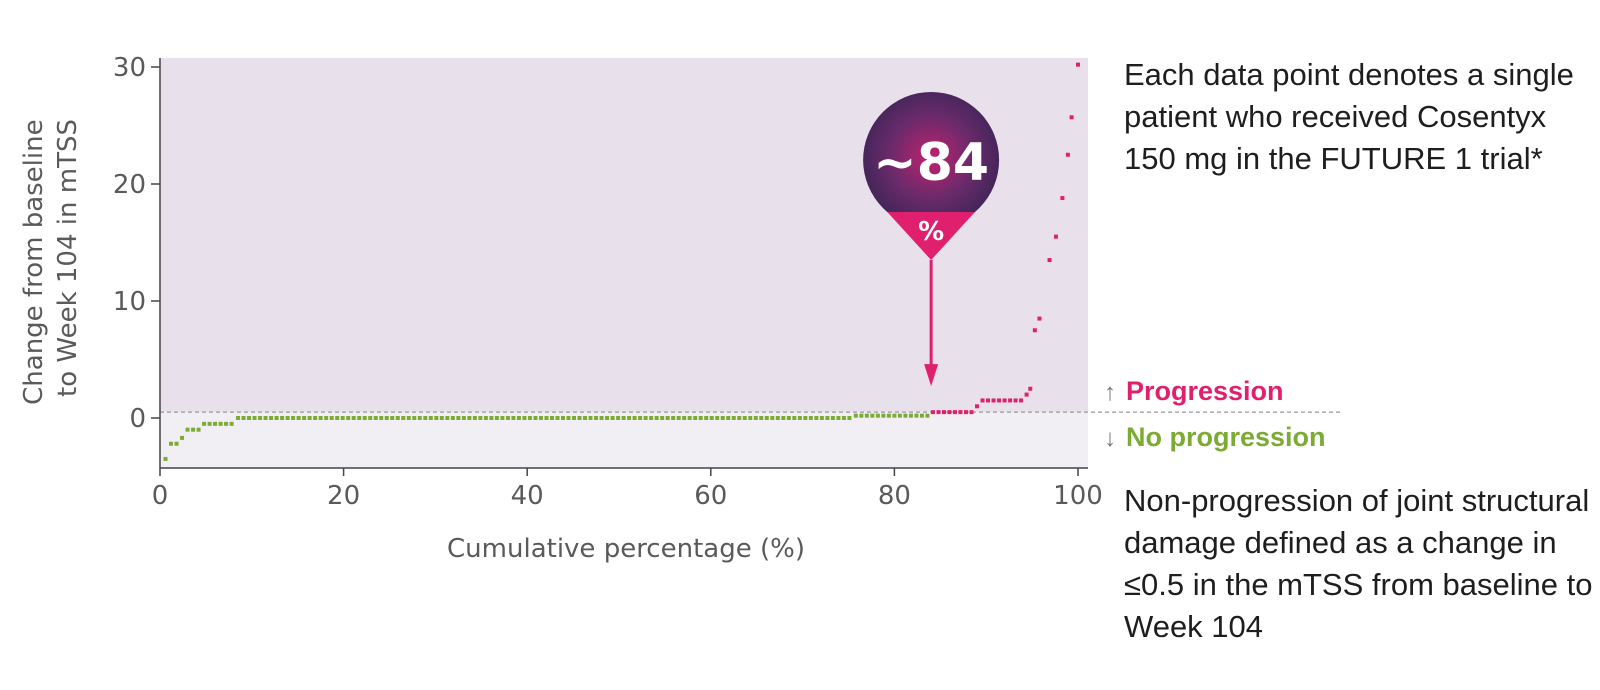  I want to click on y-axis-title-line2: to Week 104 in mTSS, so click(68, 258).